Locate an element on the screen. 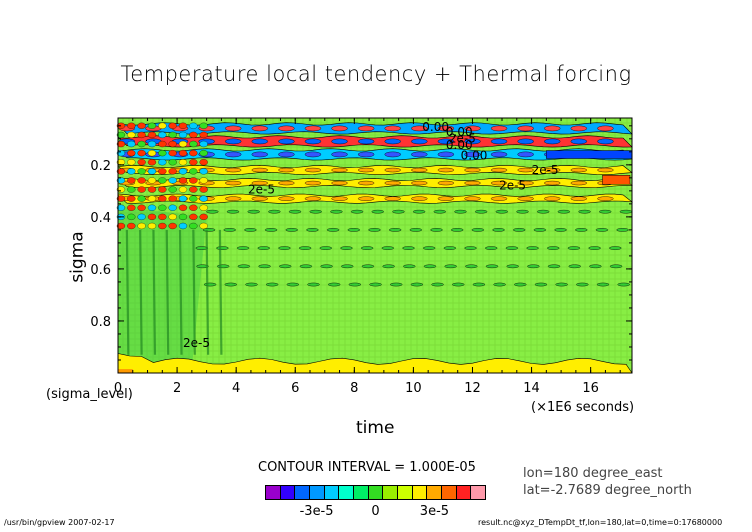 This screenshot has height=532, width=752. longitude-info: lon=180 degree_east is located at coordinates (593, 473).